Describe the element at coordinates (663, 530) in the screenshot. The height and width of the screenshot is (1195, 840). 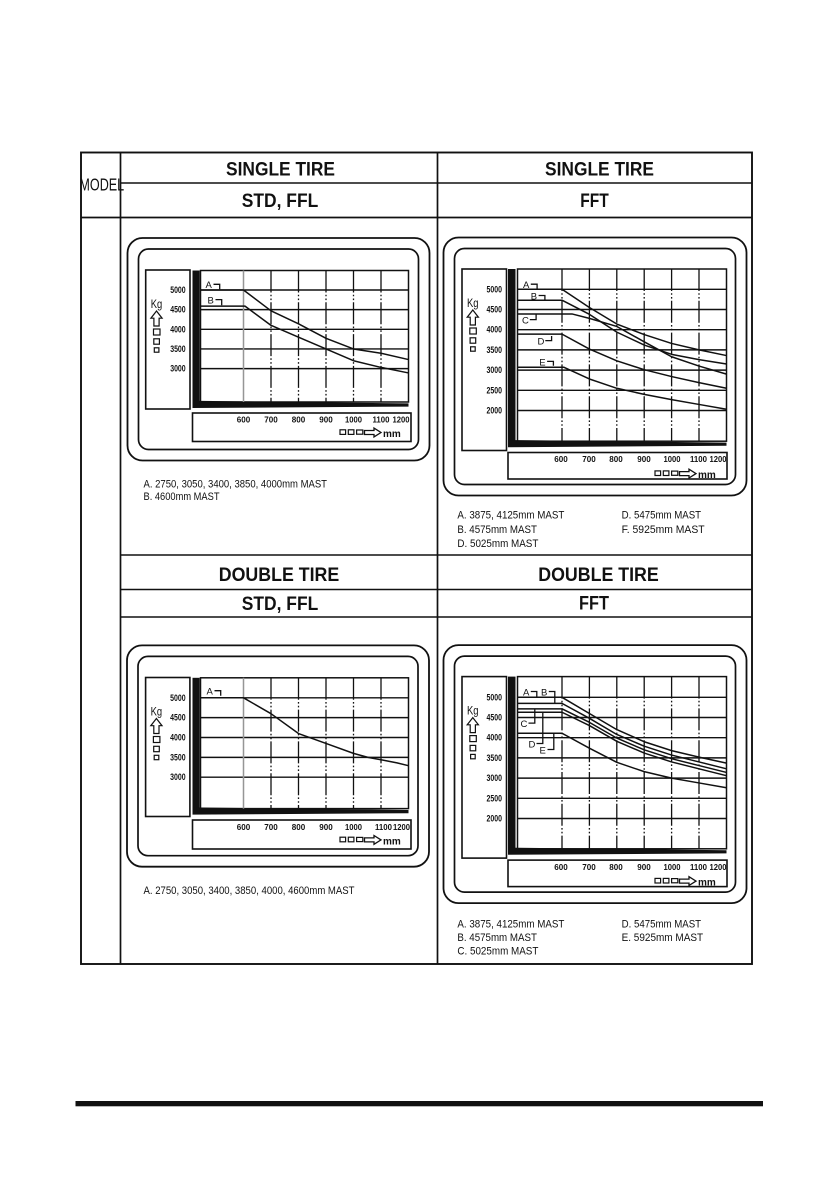
I see `svg-text: F. 5925mm MAST` at that location.